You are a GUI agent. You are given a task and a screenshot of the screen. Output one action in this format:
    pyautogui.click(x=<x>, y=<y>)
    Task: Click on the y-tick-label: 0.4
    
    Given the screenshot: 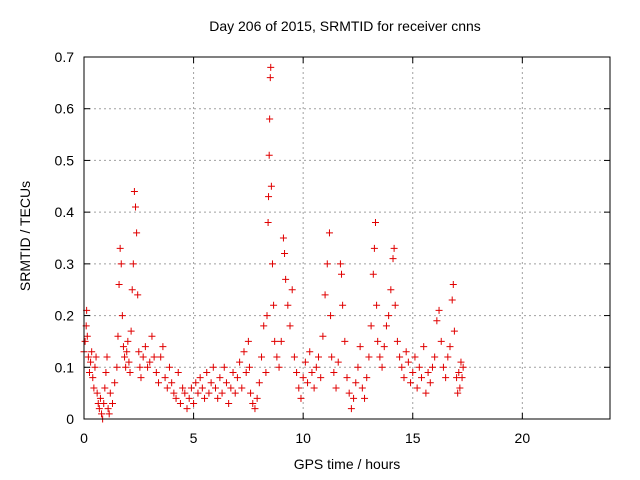 What is the action you would take?
    pyautogui.click(x=65, y=212)
    